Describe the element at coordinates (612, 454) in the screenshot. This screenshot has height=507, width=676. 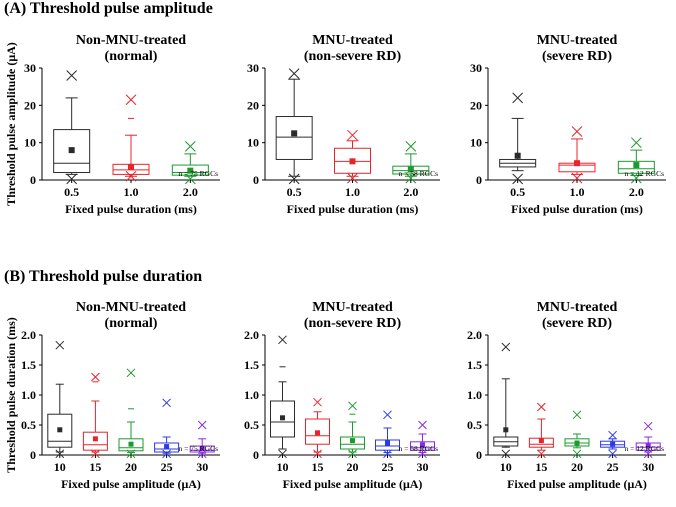
I see `chart-6-box-3-min-marker` at that location.